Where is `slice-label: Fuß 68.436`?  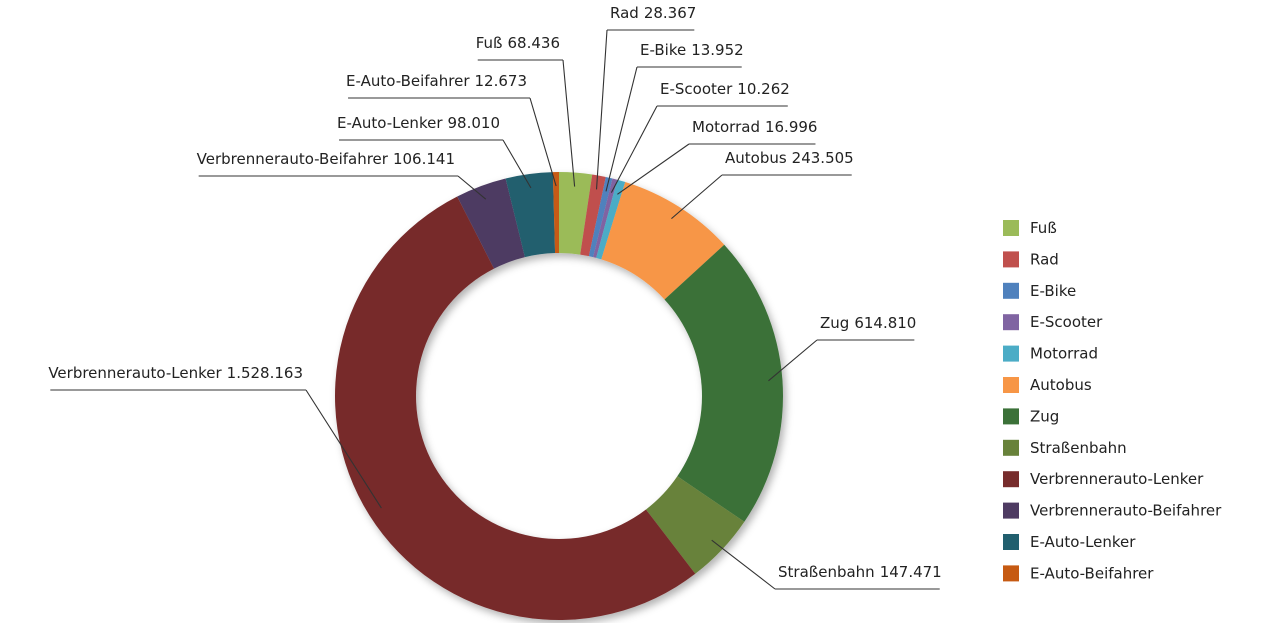 slice-label: Fuß 68.436 is located at coordinates (518, 43).